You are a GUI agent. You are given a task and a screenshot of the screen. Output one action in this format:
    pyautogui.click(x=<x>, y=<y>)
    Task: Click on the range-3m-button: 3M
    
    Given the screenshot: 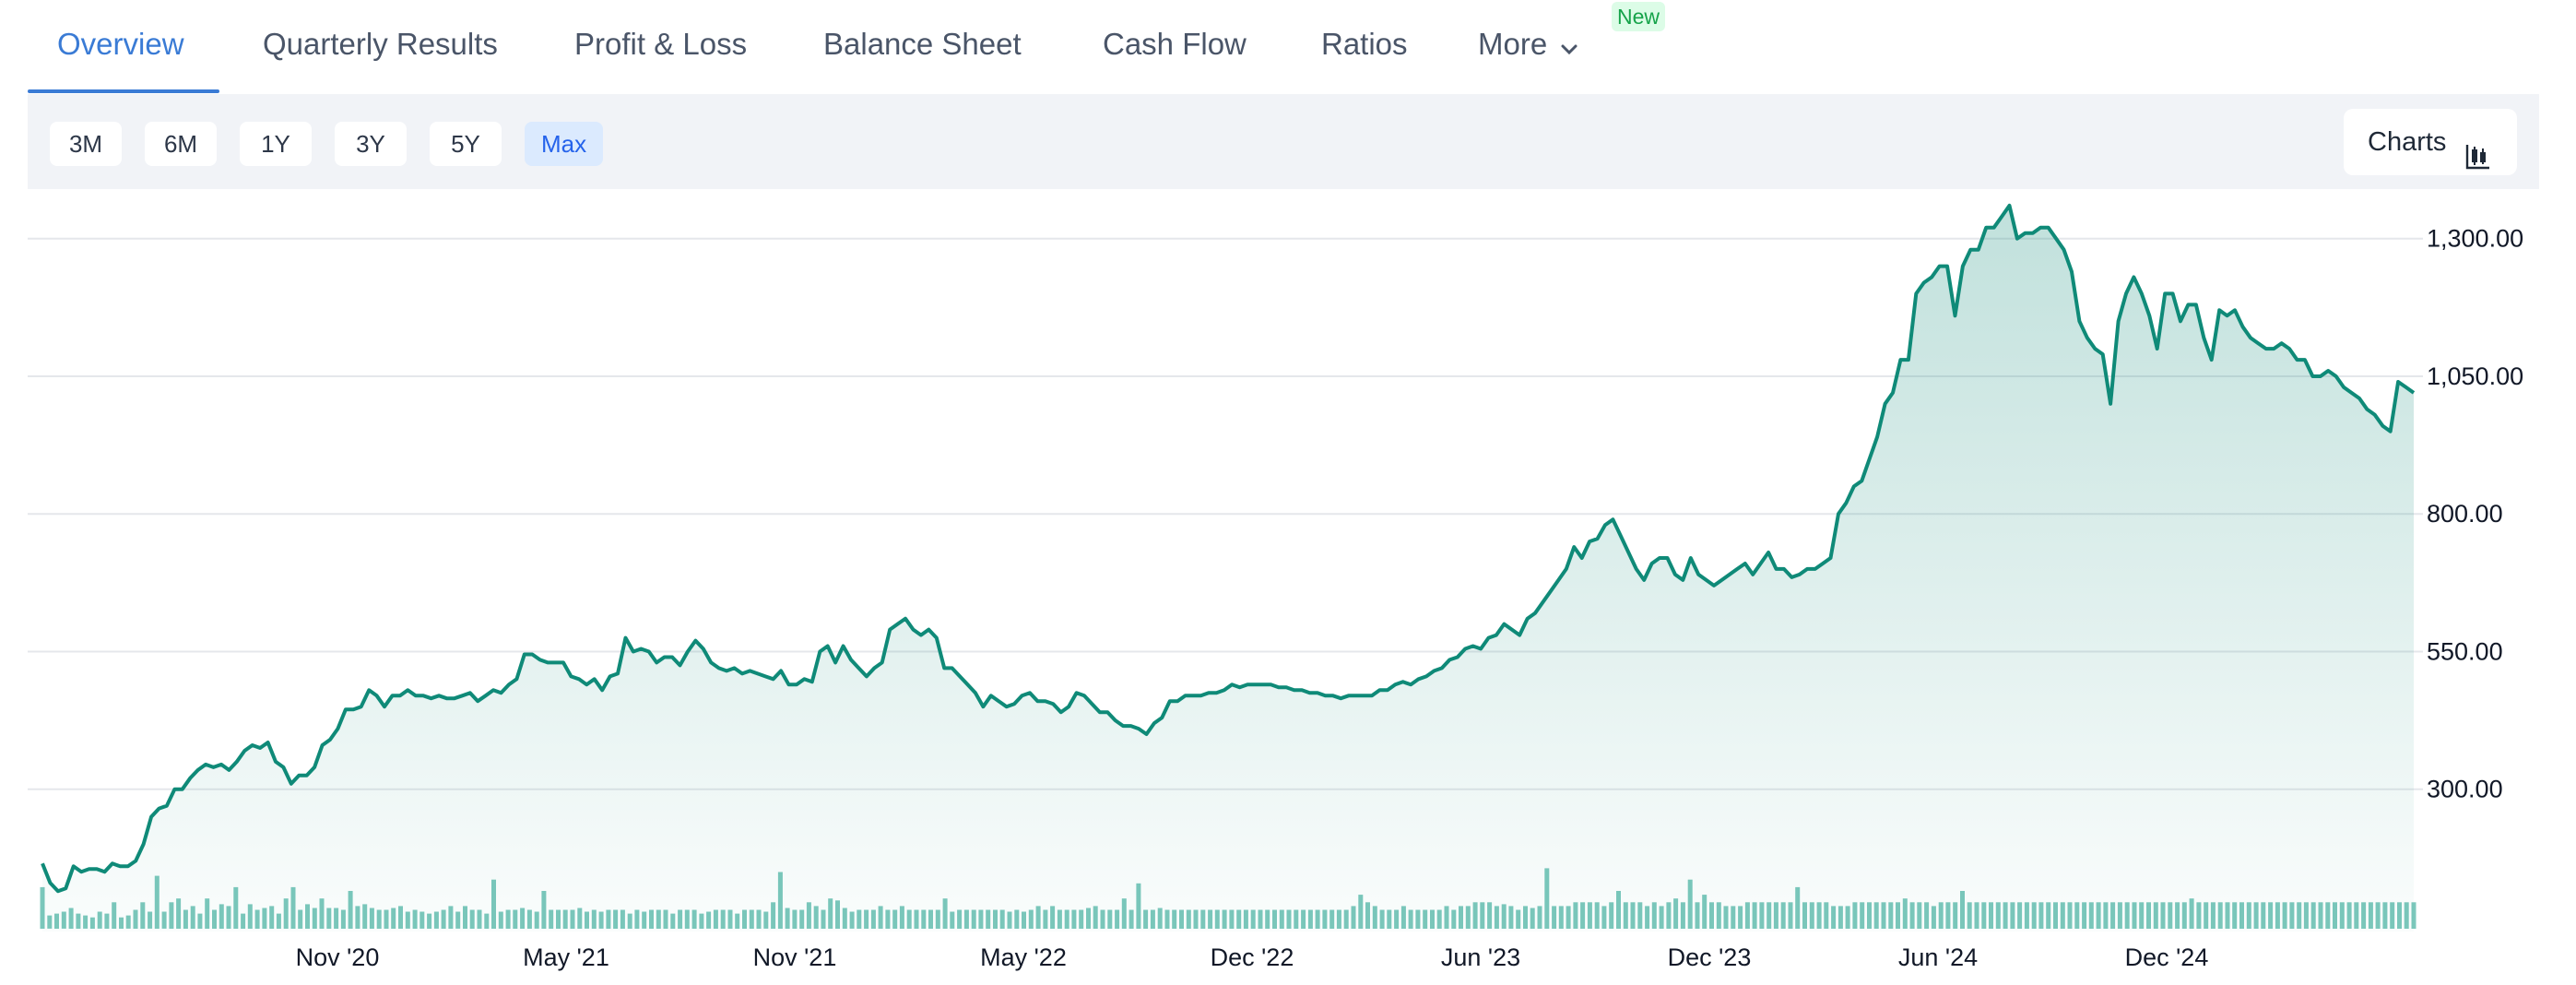 What is the action you would take?
    pyautogui.click(x=86, y=144)
    